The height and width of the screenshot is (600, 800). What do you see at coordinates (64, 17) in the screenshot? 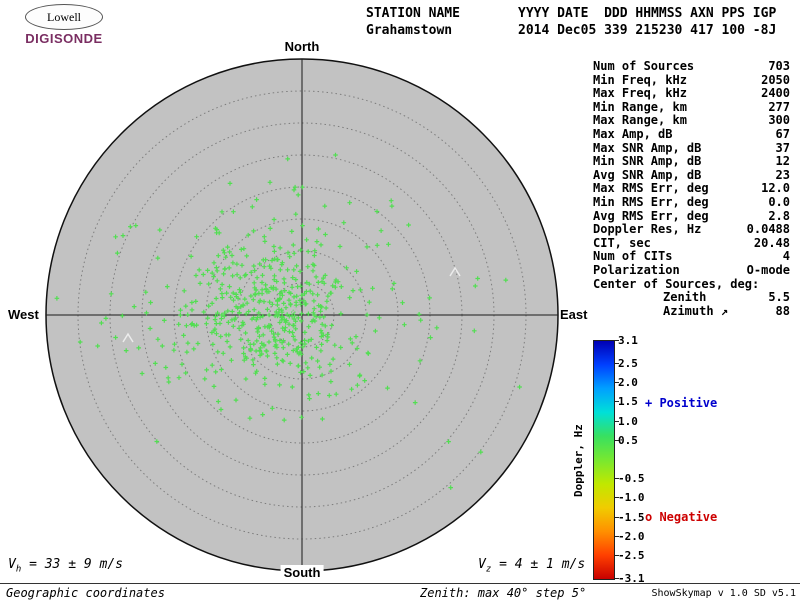
I see `lowell-logo-oval: Lowell` at bounding box center [64, 17].